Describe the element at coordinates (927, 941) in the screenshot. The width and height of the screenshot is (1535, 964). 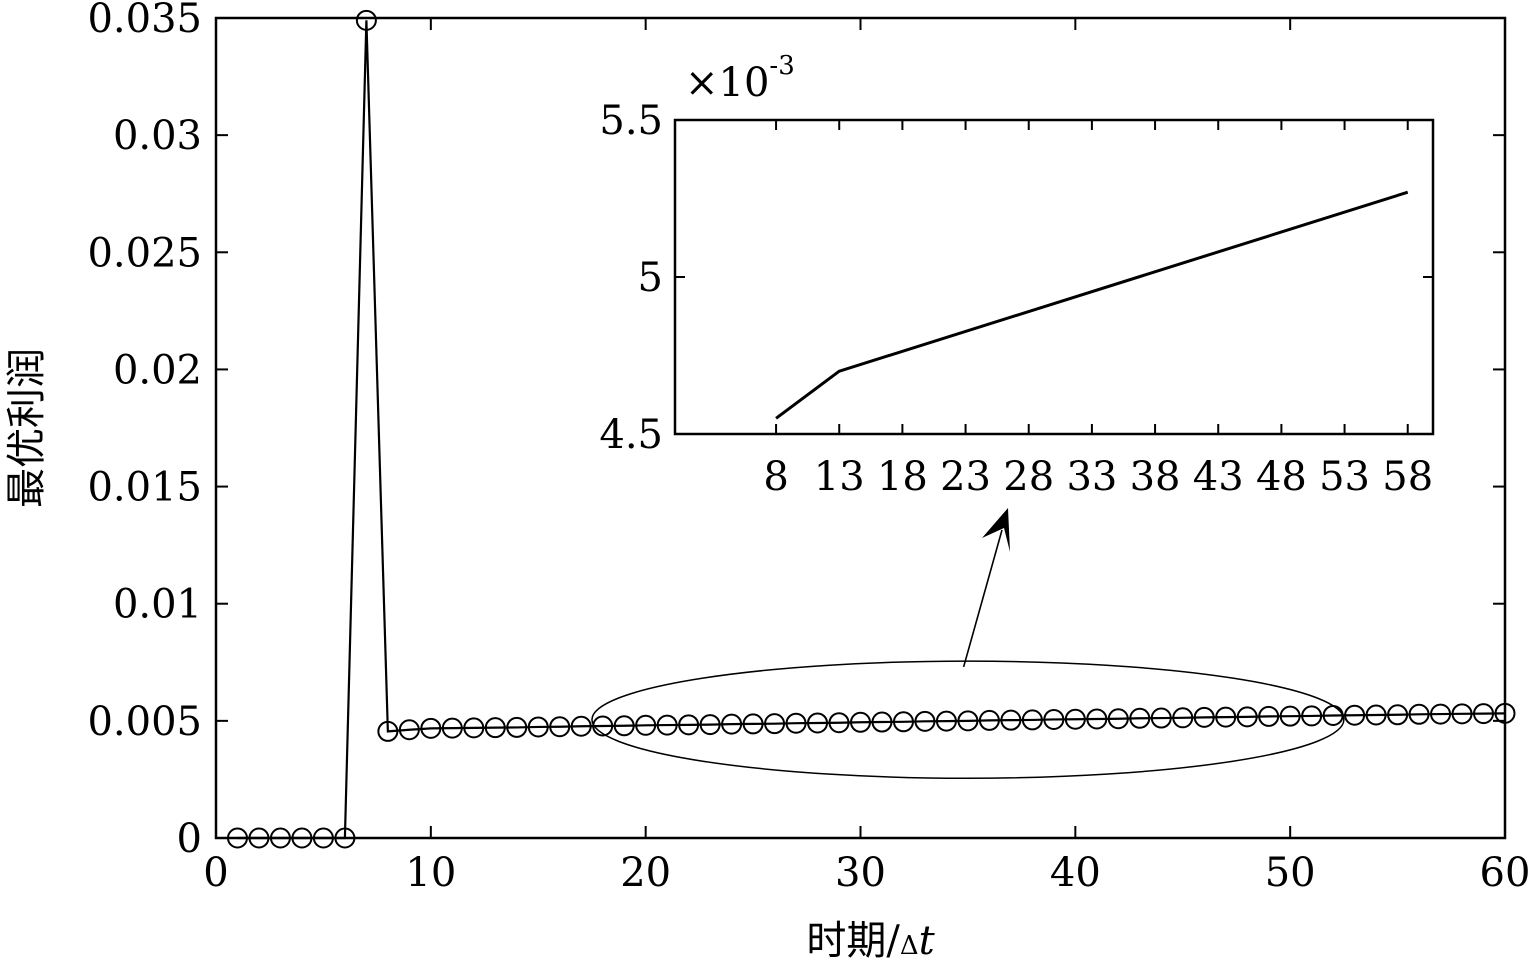
I see `main-x-axis-label-var: t` at that location.